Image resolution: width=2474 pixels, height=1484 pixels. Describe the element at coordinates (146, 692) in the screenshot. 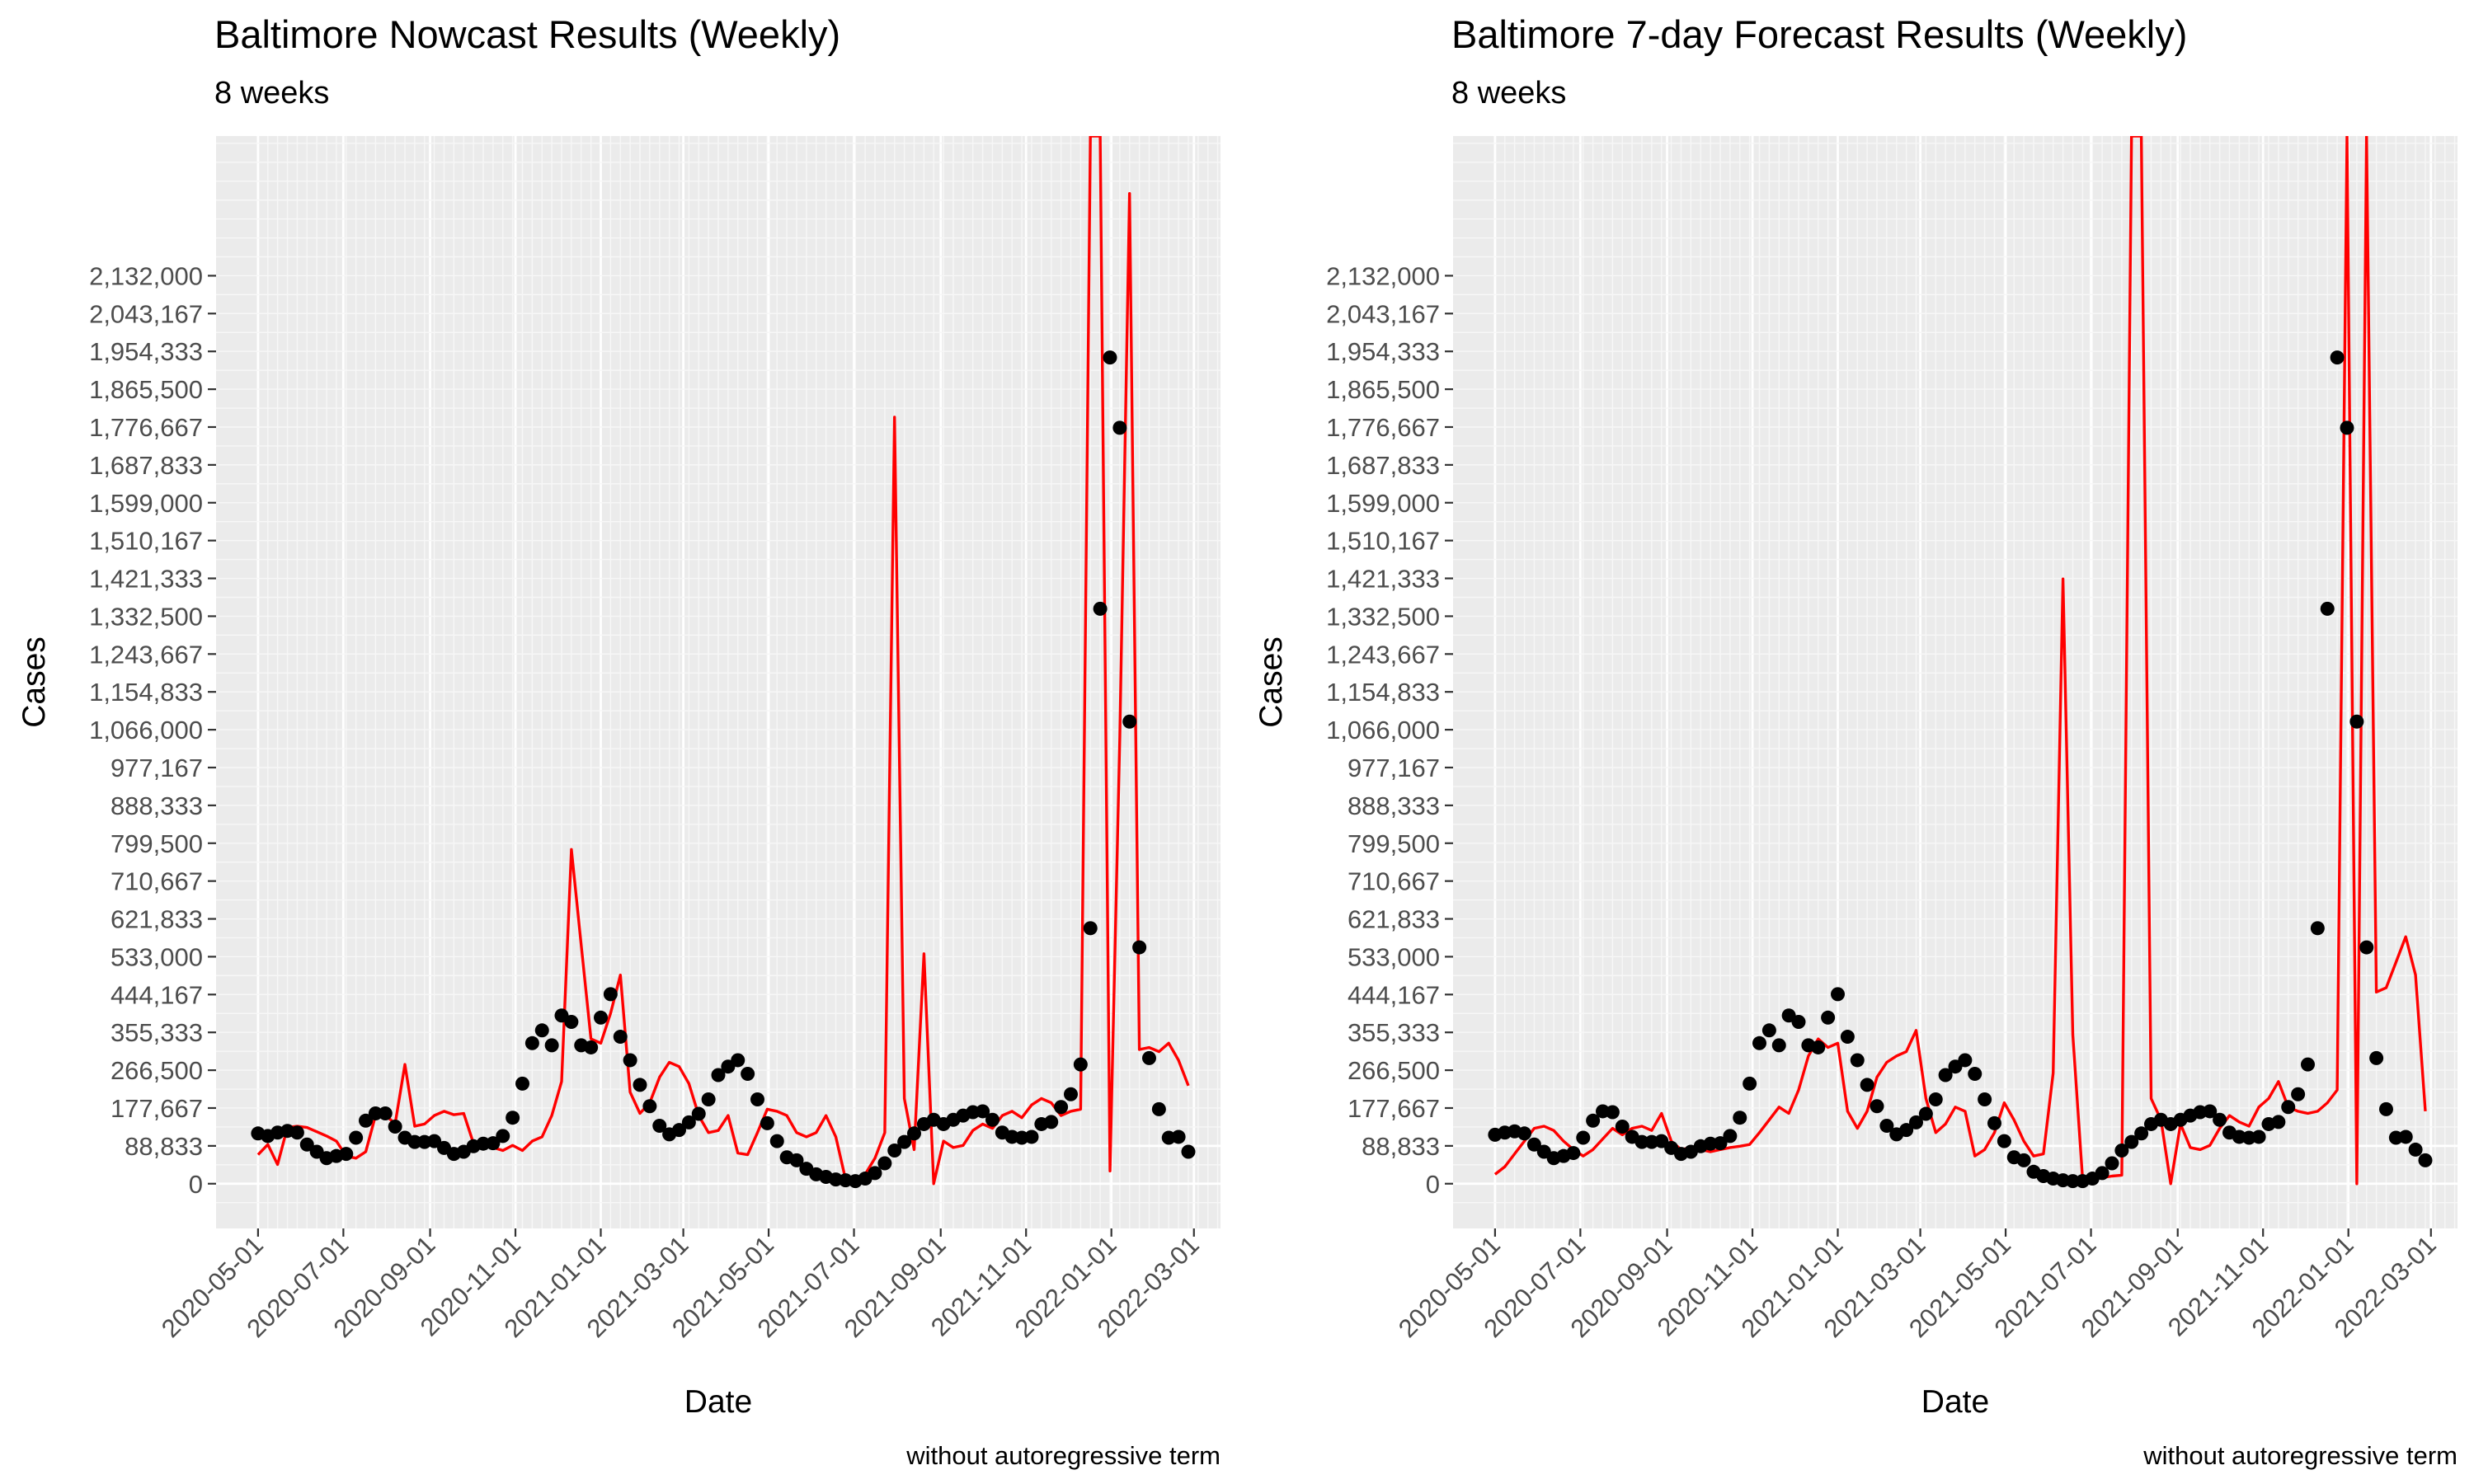

I see `y-tick-label: 1,154,833` at that location.